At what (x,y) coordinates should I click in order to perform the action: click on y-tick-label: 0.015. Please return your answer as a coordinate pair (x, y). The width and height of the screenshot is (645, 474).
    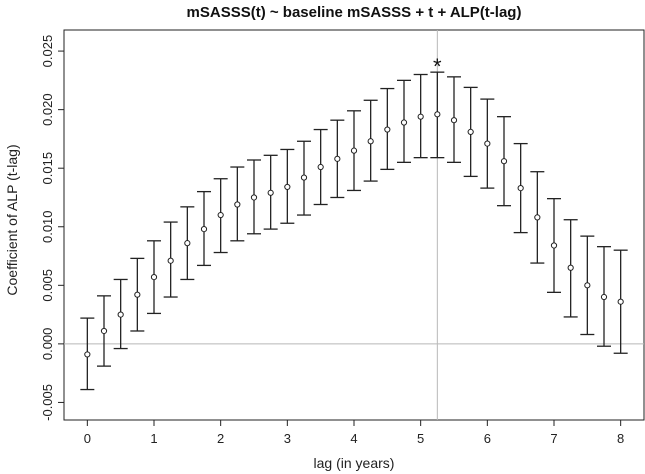
    Looking at the image, I should click on (47, 168).